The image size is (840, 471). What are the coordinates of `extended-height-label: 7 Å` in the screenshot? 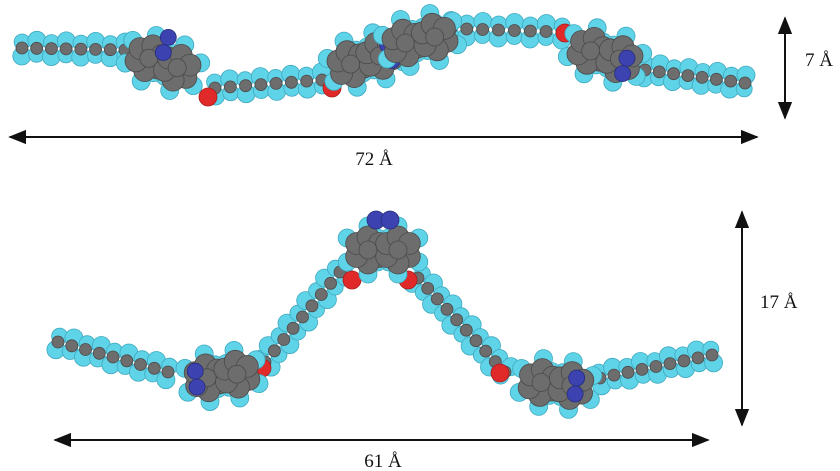 It's located at (819, 60).